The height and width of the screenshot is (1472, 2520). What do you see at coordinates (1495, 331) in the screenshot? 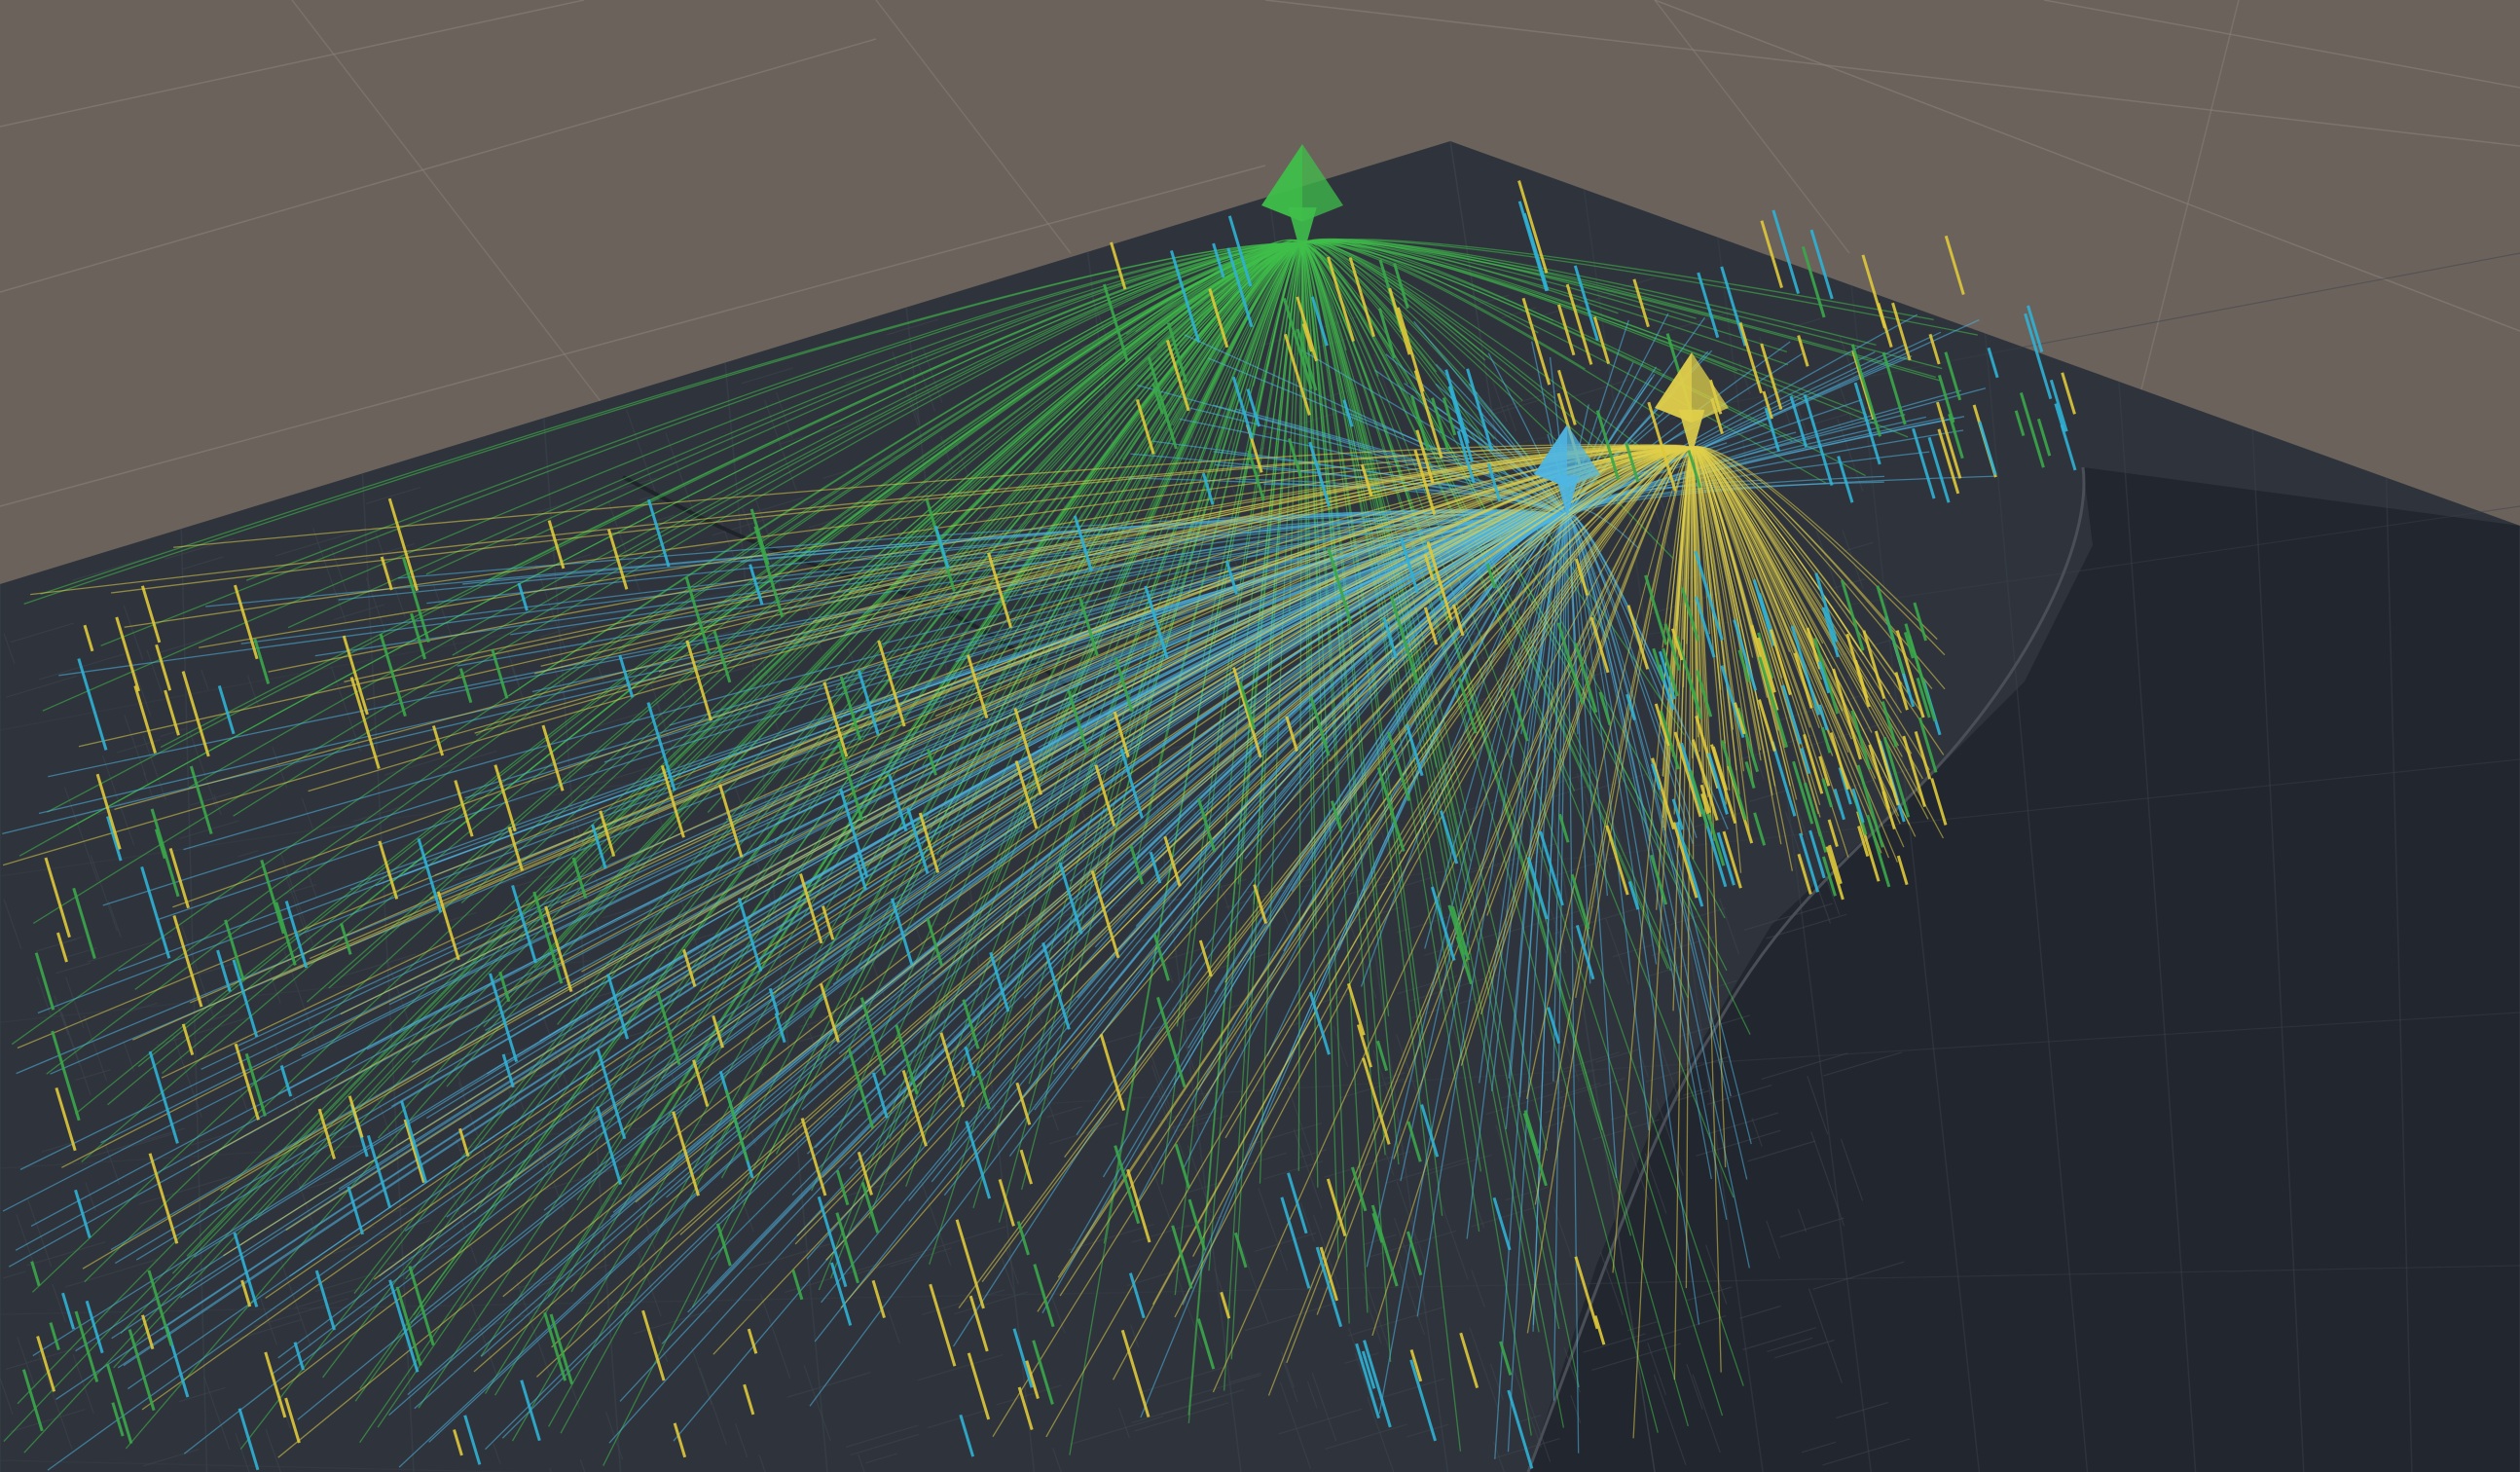
I see `hub-markers` at bounding box center [1495, 331].